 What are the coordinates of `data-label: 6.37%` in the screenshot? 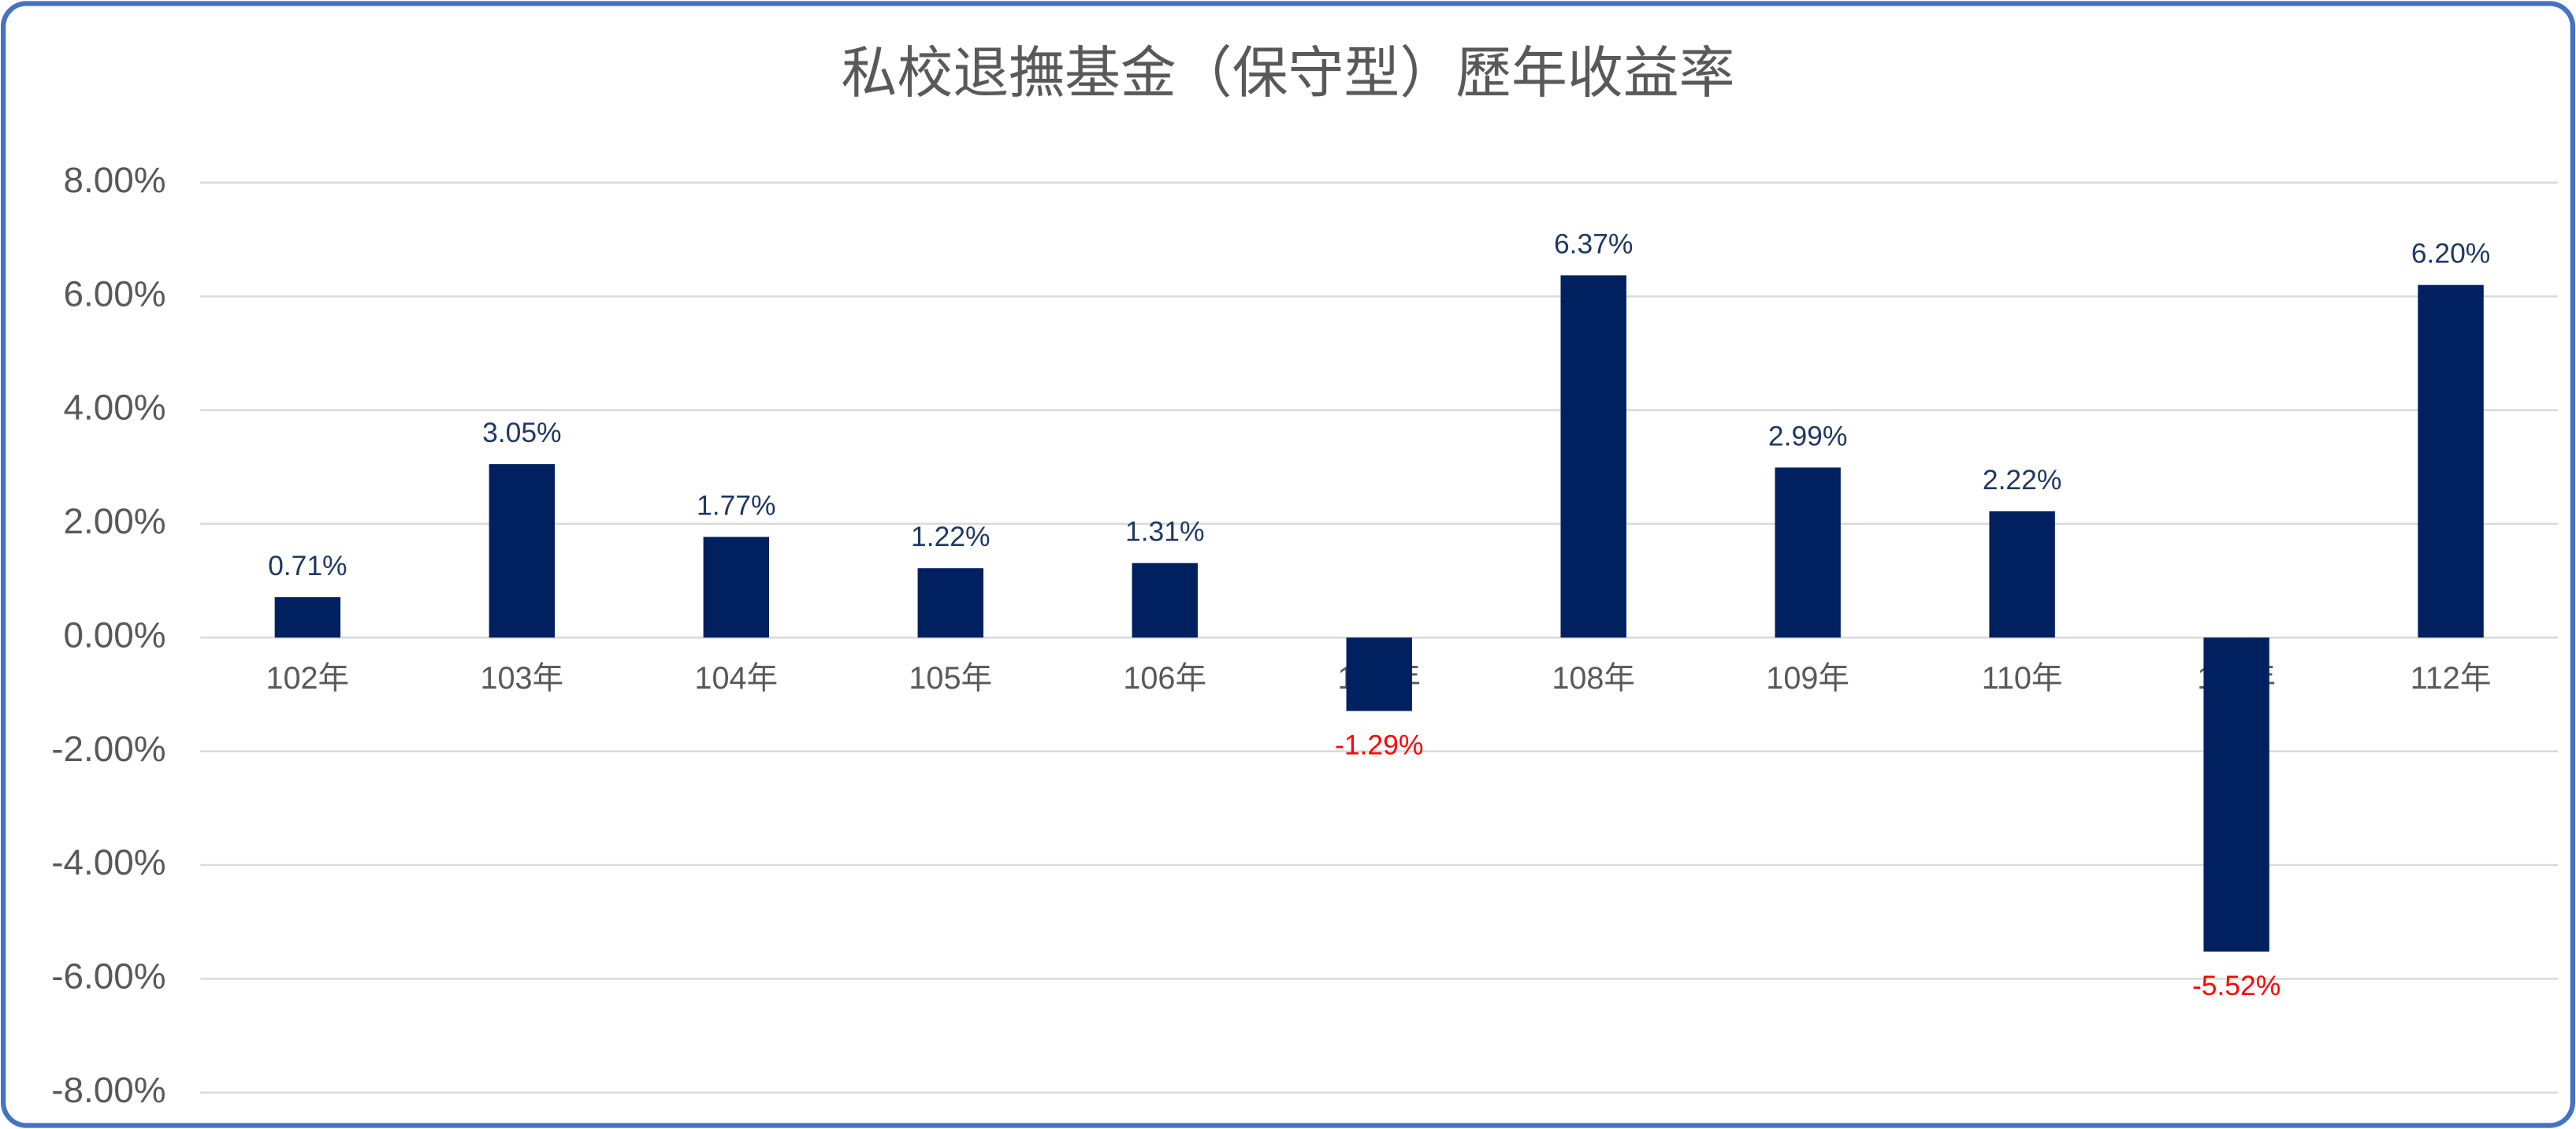 It's located at (1593, 243).